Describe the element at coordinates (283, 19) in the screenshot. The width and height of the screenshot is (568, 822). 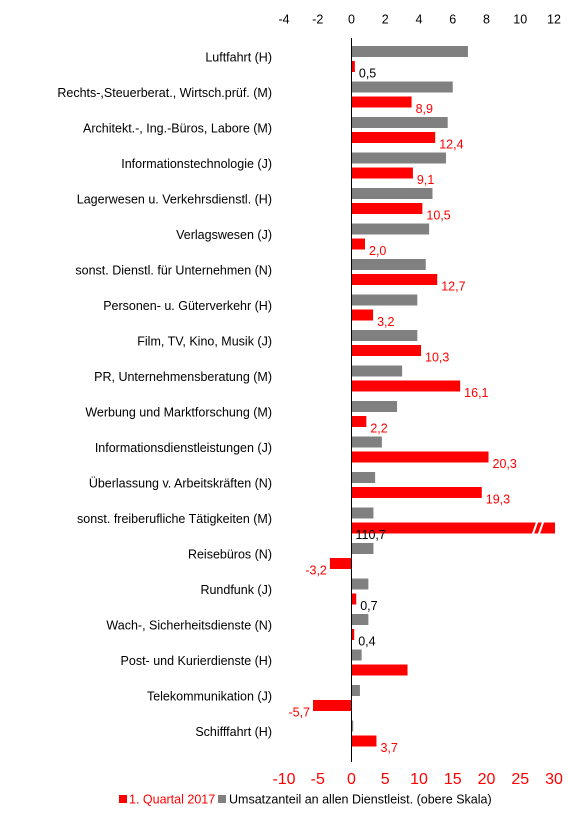
I see `x2-tick-label: -4` at that location.